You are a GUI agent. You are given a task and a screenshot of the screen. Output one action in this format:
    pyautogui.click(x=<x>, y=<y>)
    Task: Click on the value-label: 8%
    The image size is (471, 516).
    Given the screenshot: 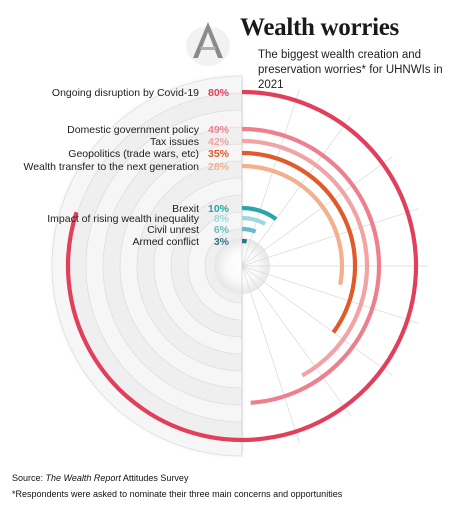 What is the action you would take?
    pyautogui.click(x=222, y=219)
    